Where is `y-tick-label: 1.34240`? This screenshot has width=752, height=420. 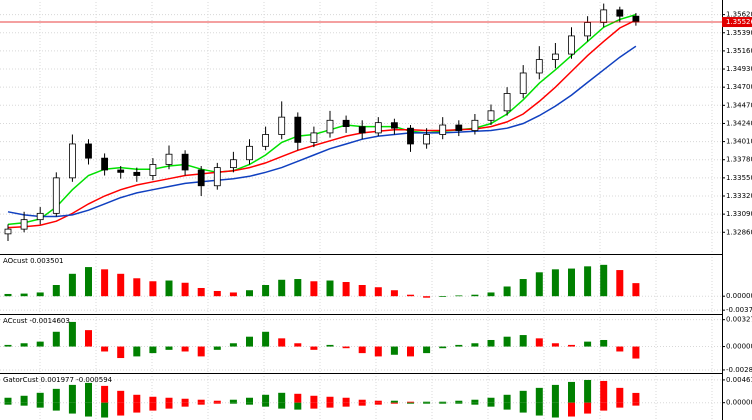
y-tick-label: 1.34240 is located at coordinates (739, 123).